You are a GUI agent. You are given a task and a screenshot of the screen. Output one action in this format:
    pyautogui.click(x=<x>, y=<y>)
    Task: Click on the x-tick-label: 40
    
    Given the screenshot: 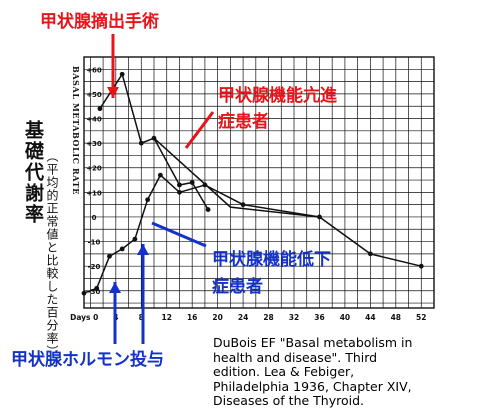 What is the action you would take?
    pyautogui.click(x=345, y=317)
    